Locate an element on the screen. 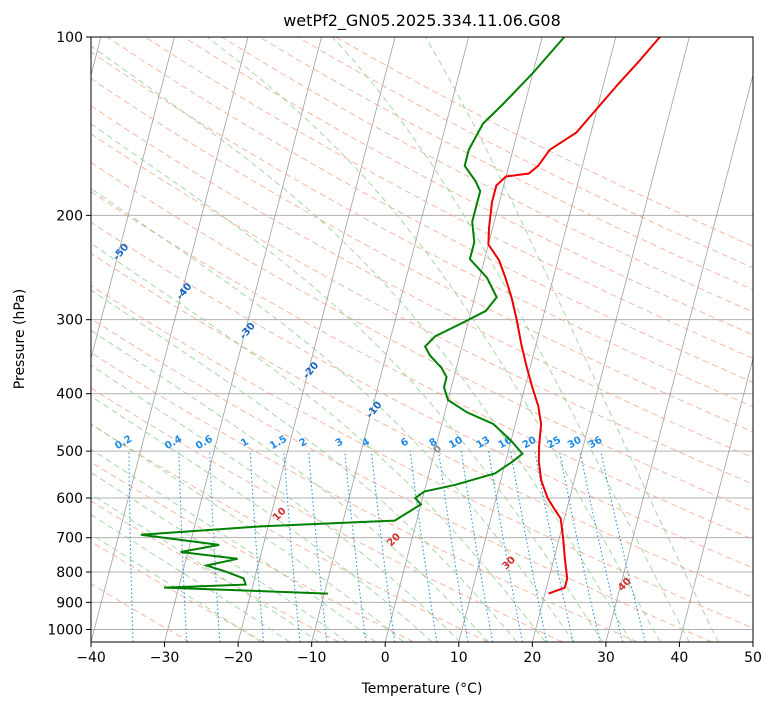 The width and height of the screenshot is (775, 708). moist-adiabat-label: -30 is located at coordinates (248, 331).